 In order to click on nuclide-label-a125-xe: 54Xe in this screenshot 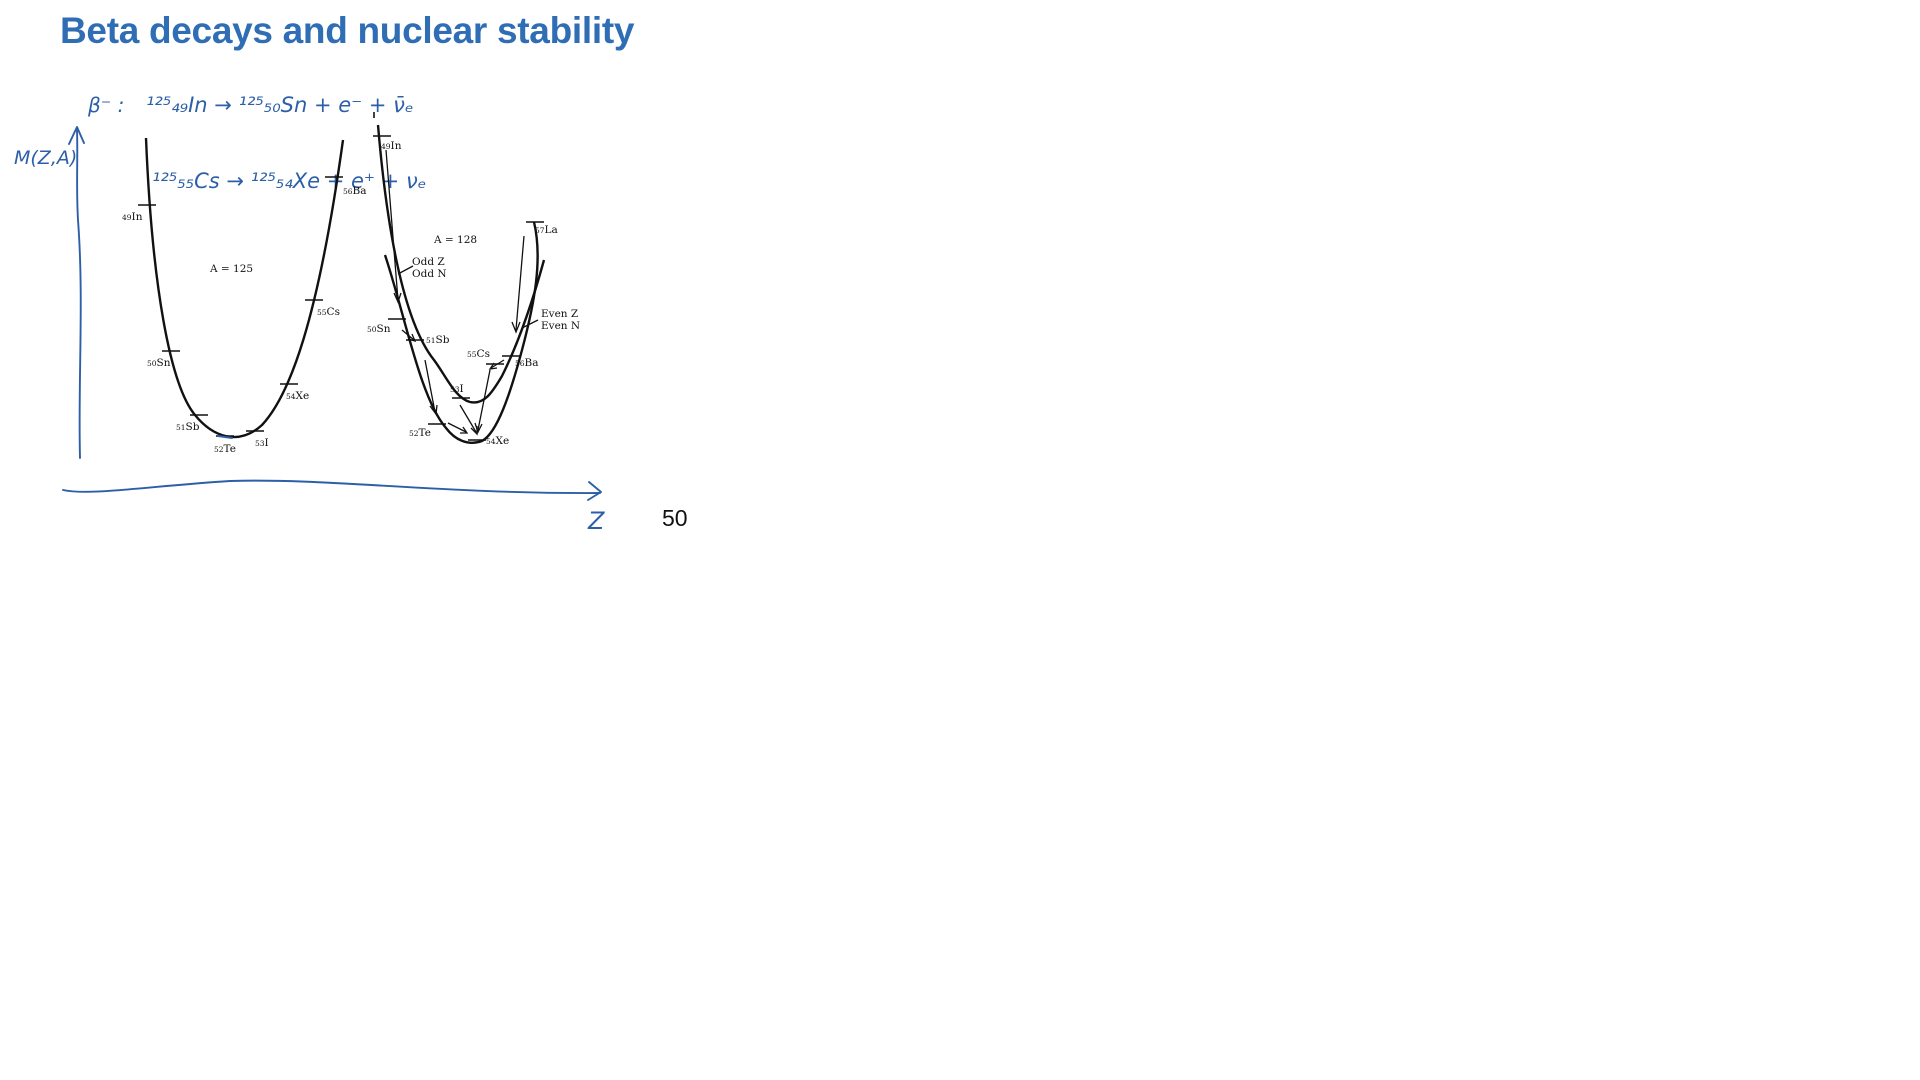, I will do `click(297, 396)`.